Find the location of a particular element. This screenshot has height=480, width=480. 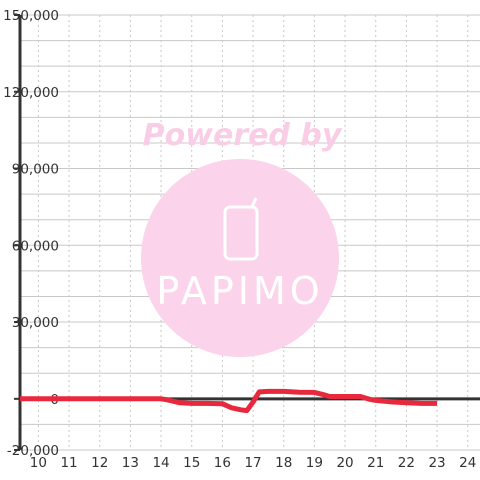

x-tick-label: 14 is located at coordinates (160, 463).